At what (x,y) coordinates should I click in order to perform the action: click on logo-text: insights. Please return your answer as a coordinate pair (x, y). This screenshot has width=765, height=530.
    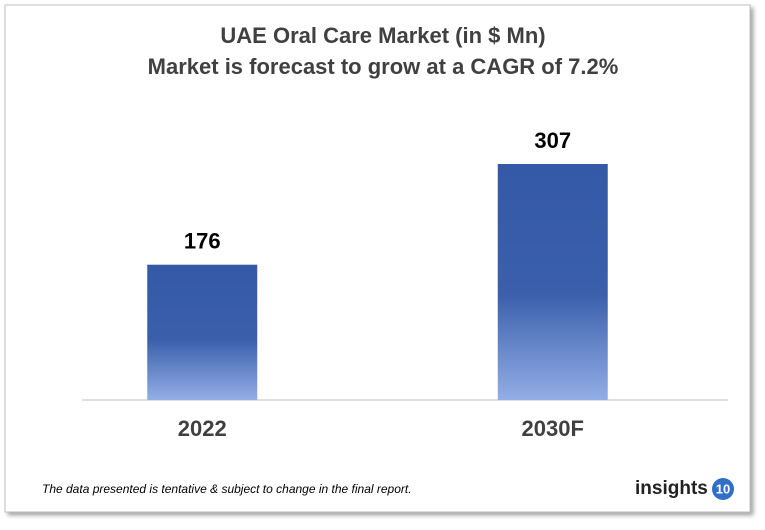
    Looking at the image, I should click on (671, 488).